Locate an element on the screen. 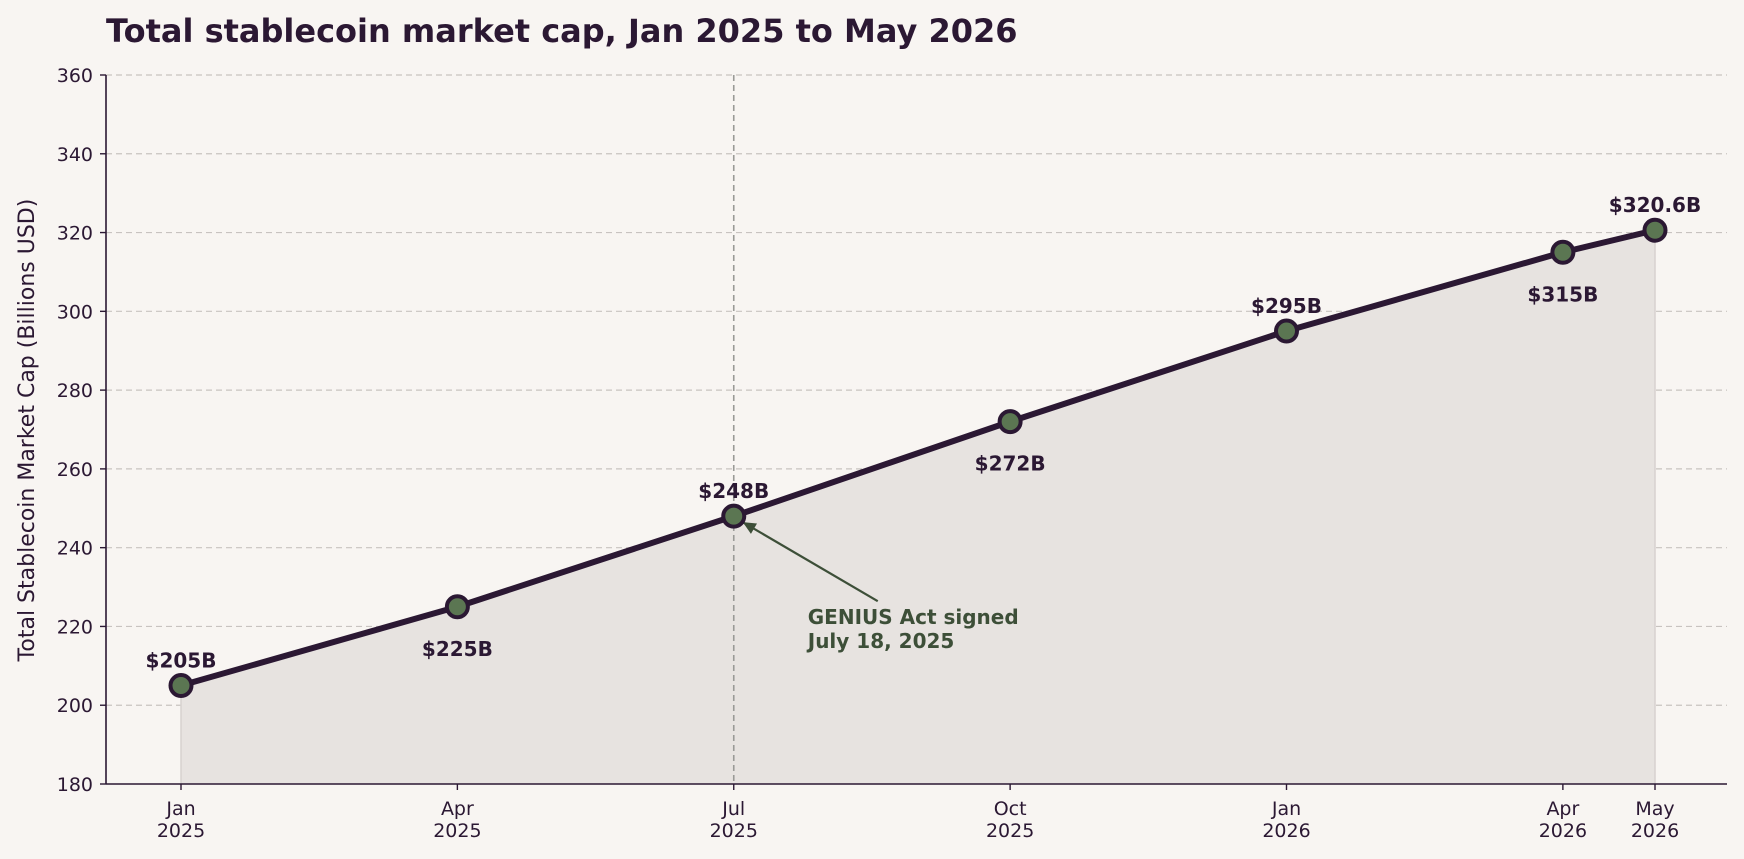 The height and width of the screenshot is (859, 1744). x-tick-label-month: Jul is located at coordinates (733, 809).